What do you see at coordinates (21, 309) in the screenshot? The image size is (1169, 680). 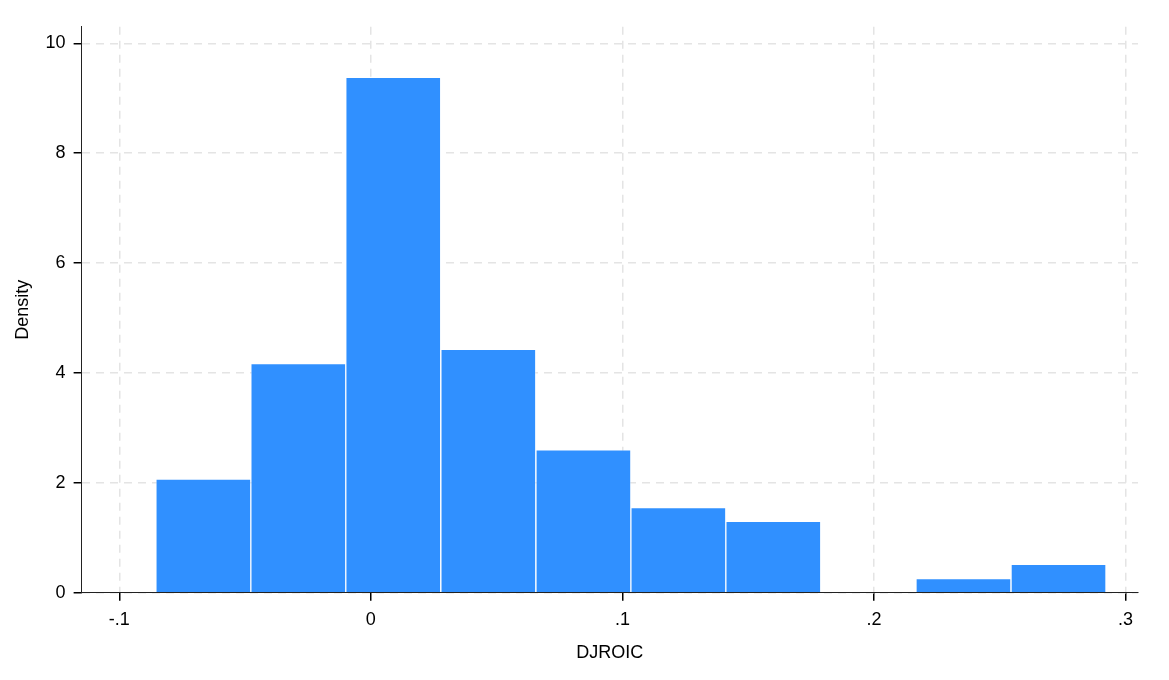 I see `y-axis-title: Density` at bounding box center [21, 309].